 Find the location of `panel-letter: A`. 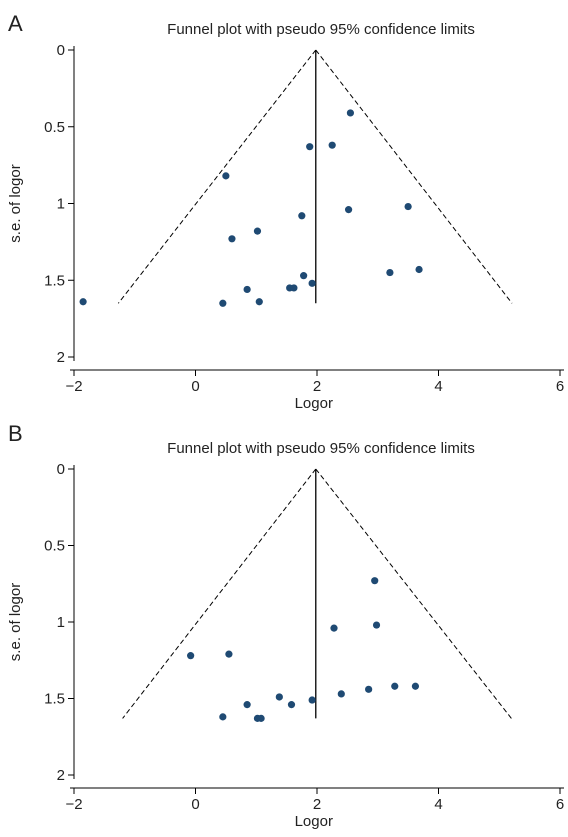

panel-letter: A is located at coordinates (15, 23).